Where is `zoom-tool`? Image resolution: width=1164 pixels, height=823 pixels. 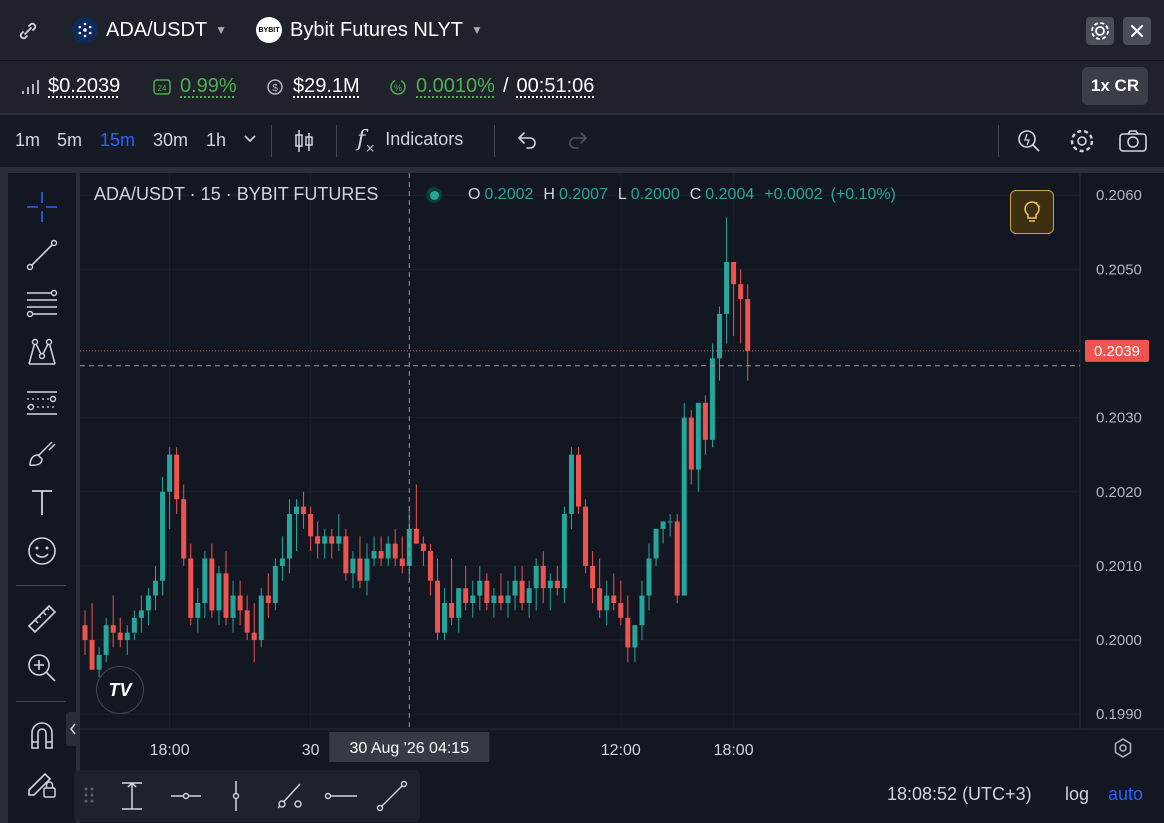
zoom-tool is located at coordinates (42, 668).